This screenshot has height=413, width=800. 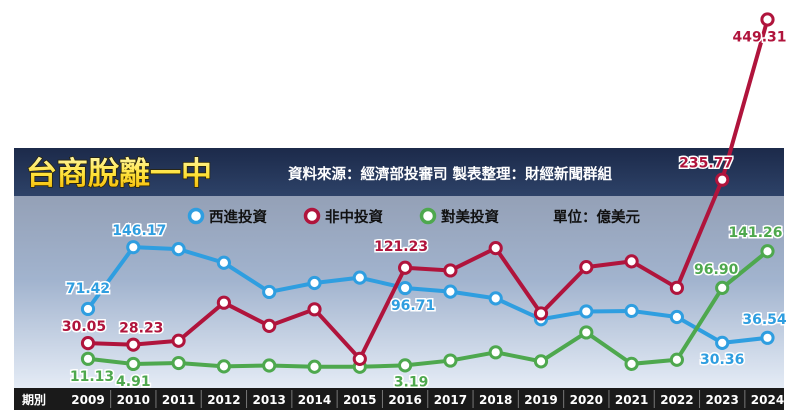 What do you see at coordinates (755, 233) in the screenshot?
I see `data-label-series-3-2024: 141.26` at bounding box center [755, 233].